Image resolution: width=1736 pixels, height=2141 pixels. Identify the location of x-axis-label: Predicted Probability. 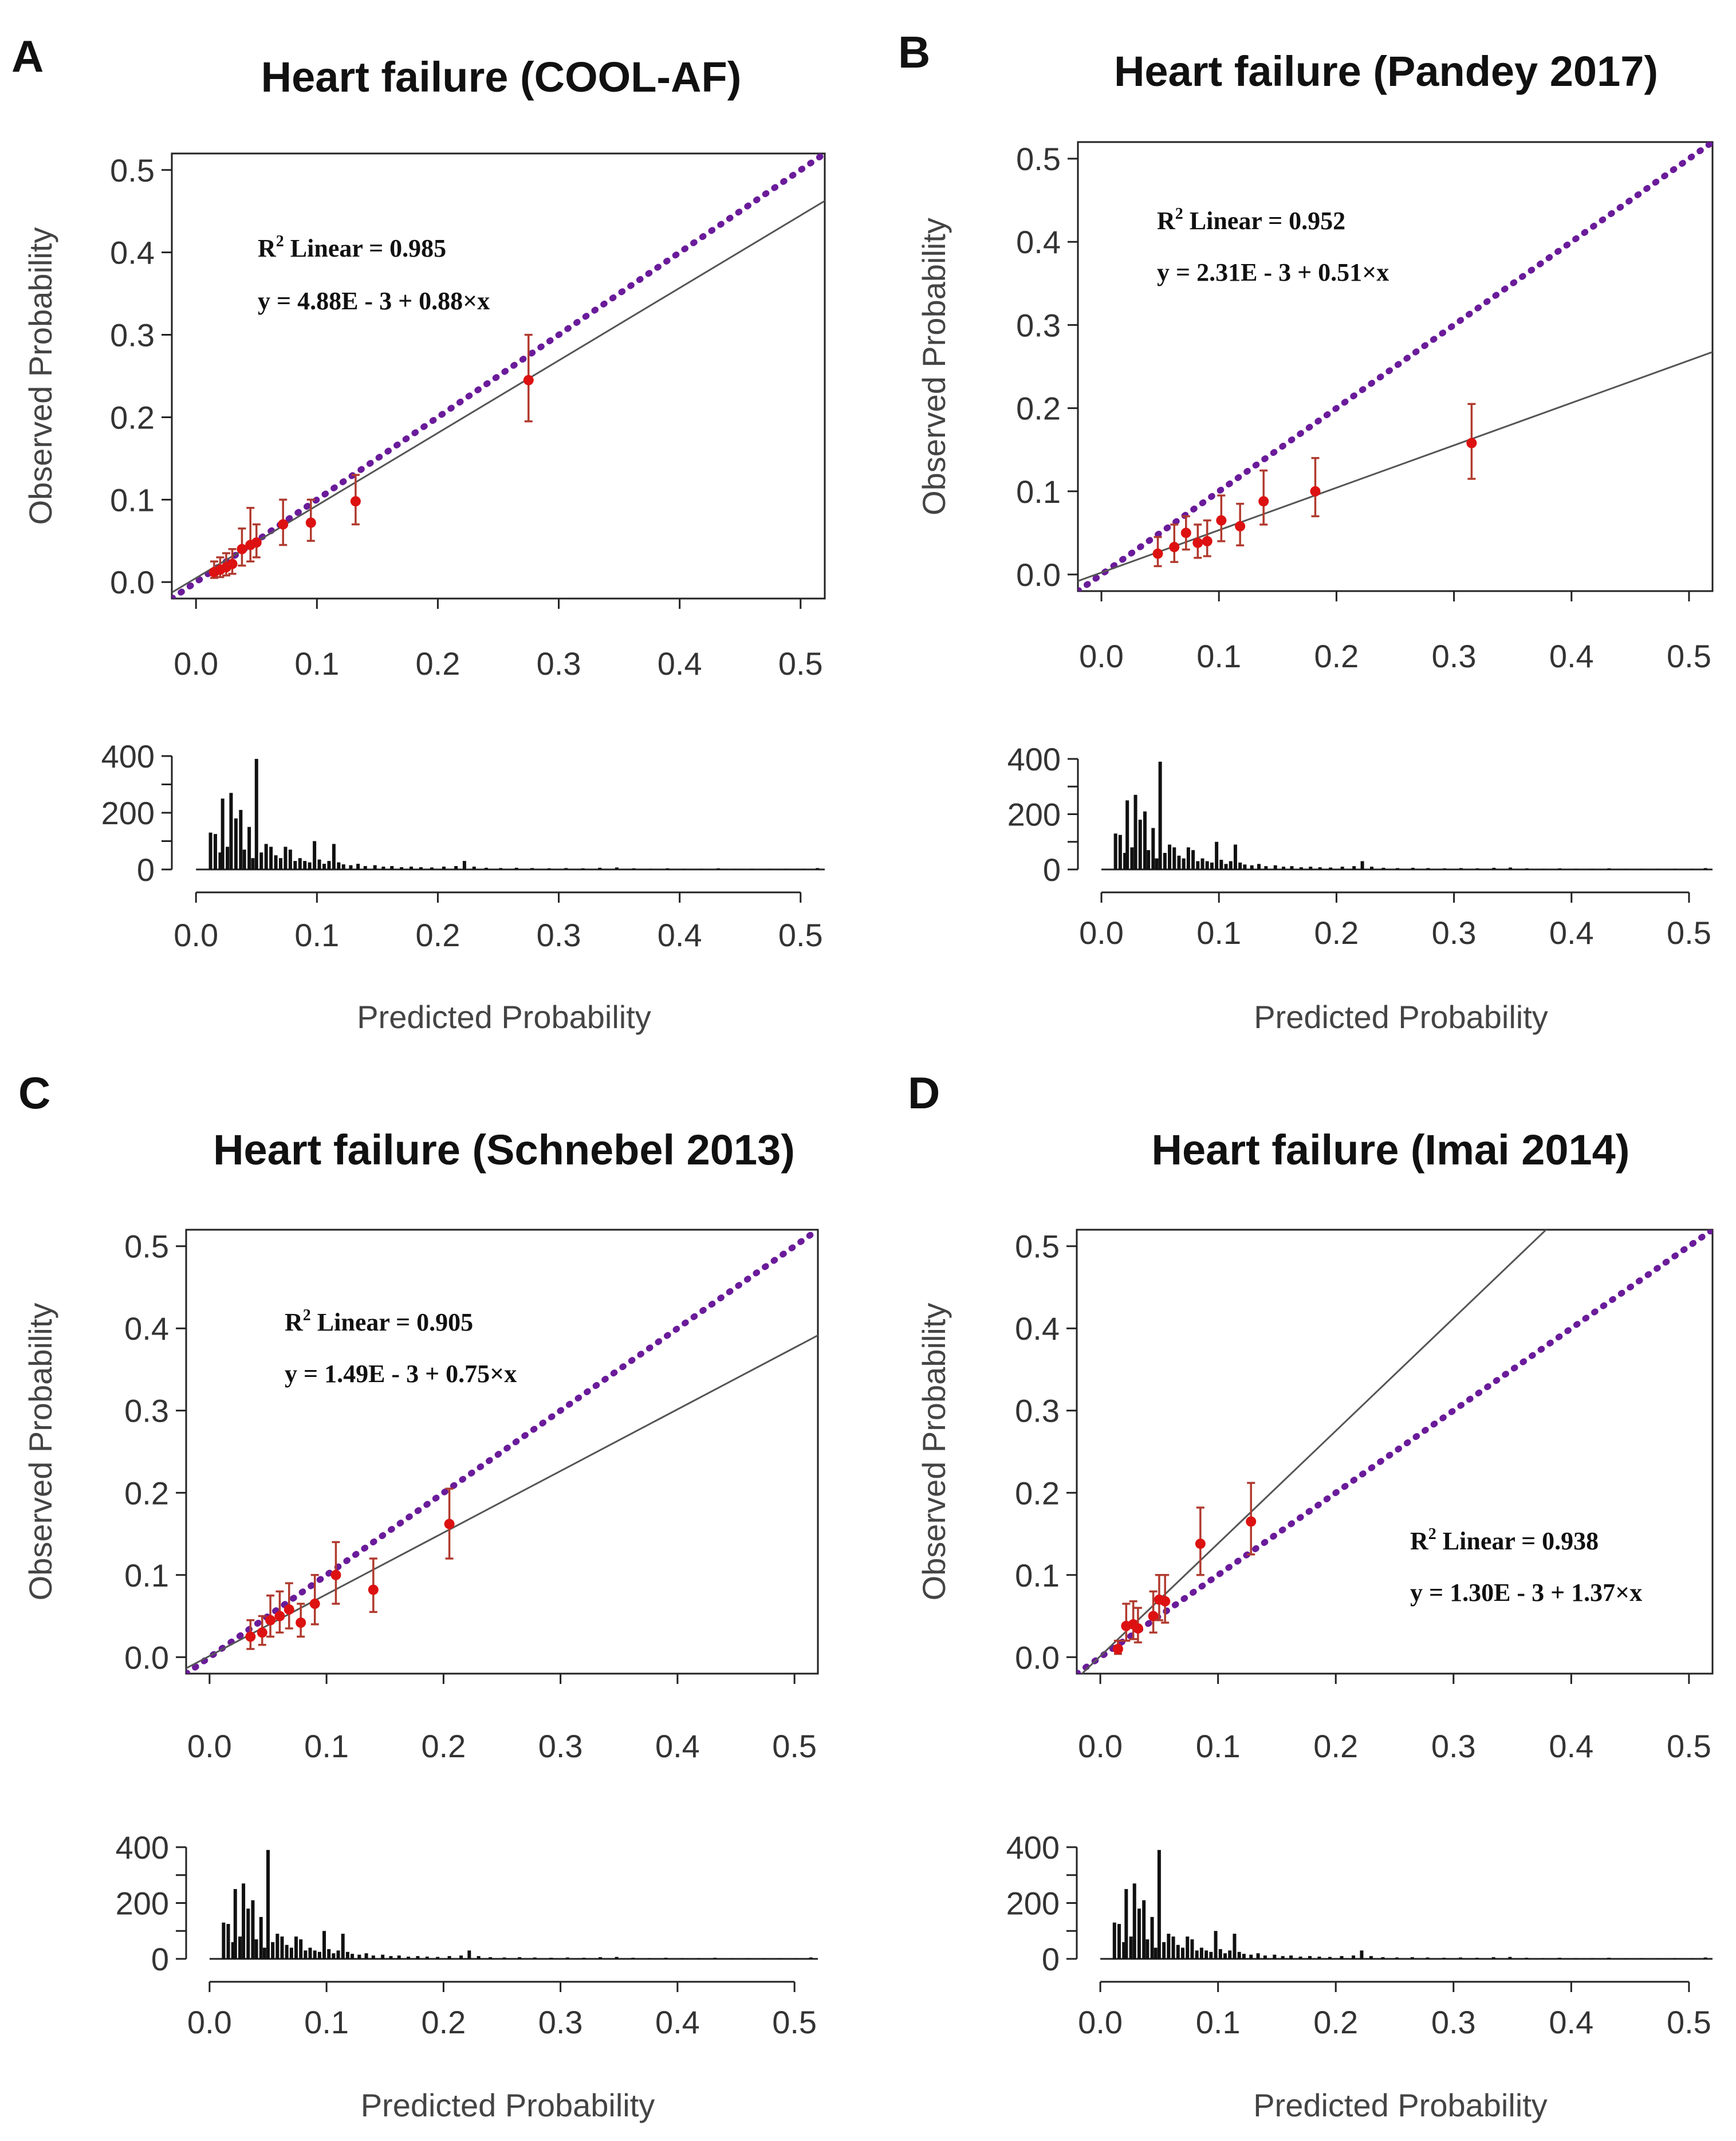
(1401, 1017).